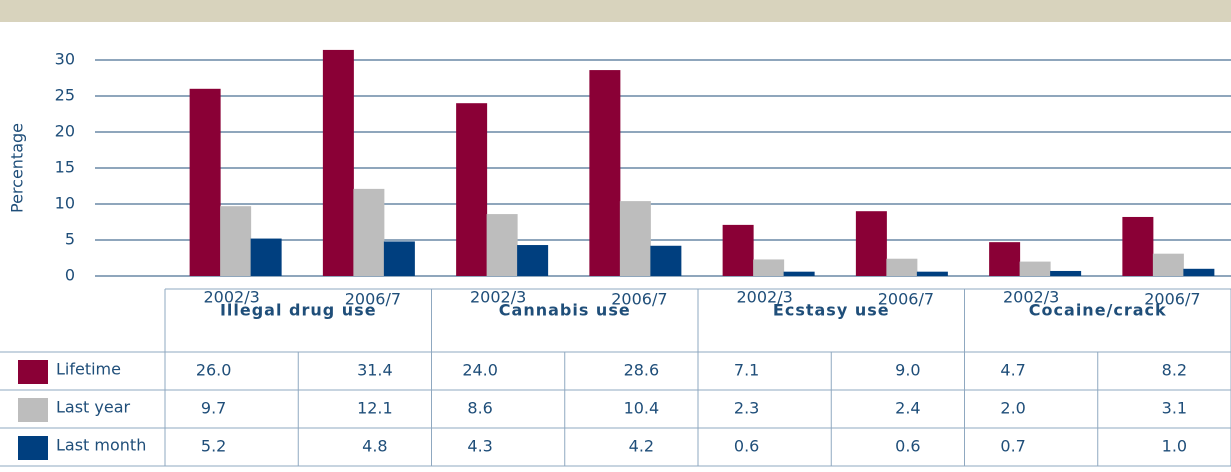 Image resolution: width=1231 pixels, height=472 pixels. What do you see at coordinates (907, 408) in the screenshot?
I see `table-value: 2.4` at bounding box center [907, 408].